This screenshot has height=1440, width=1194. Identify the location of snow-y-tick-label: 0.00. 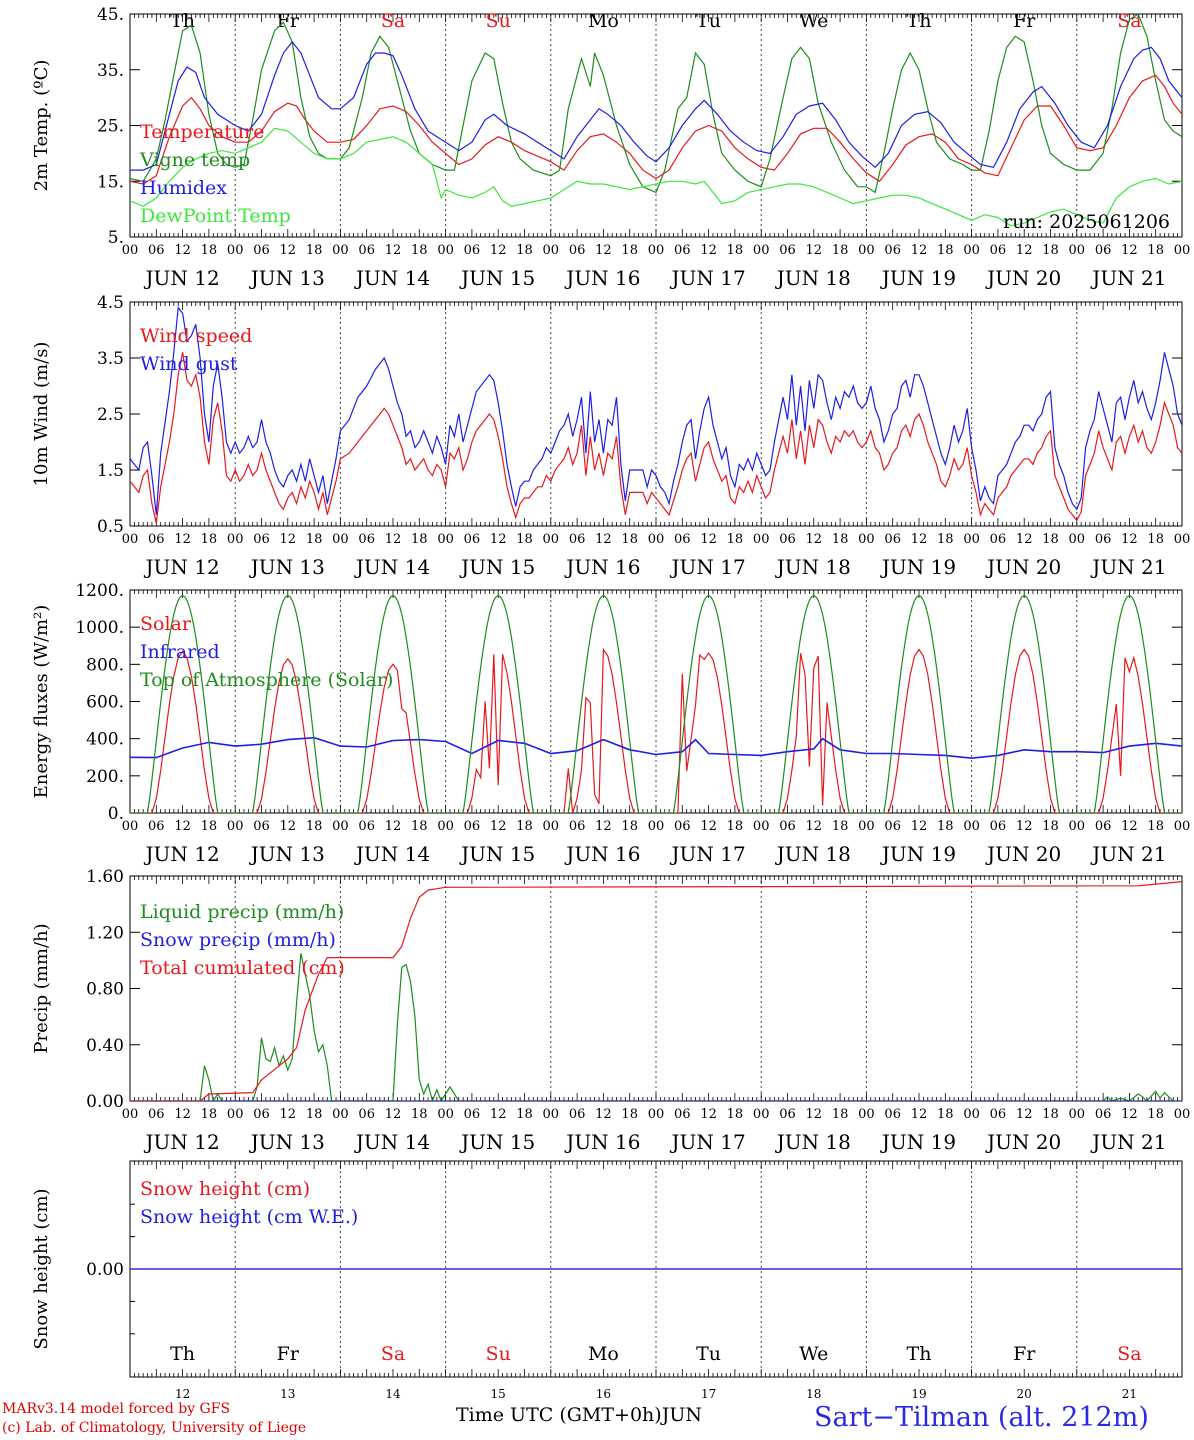
(105, 1270).